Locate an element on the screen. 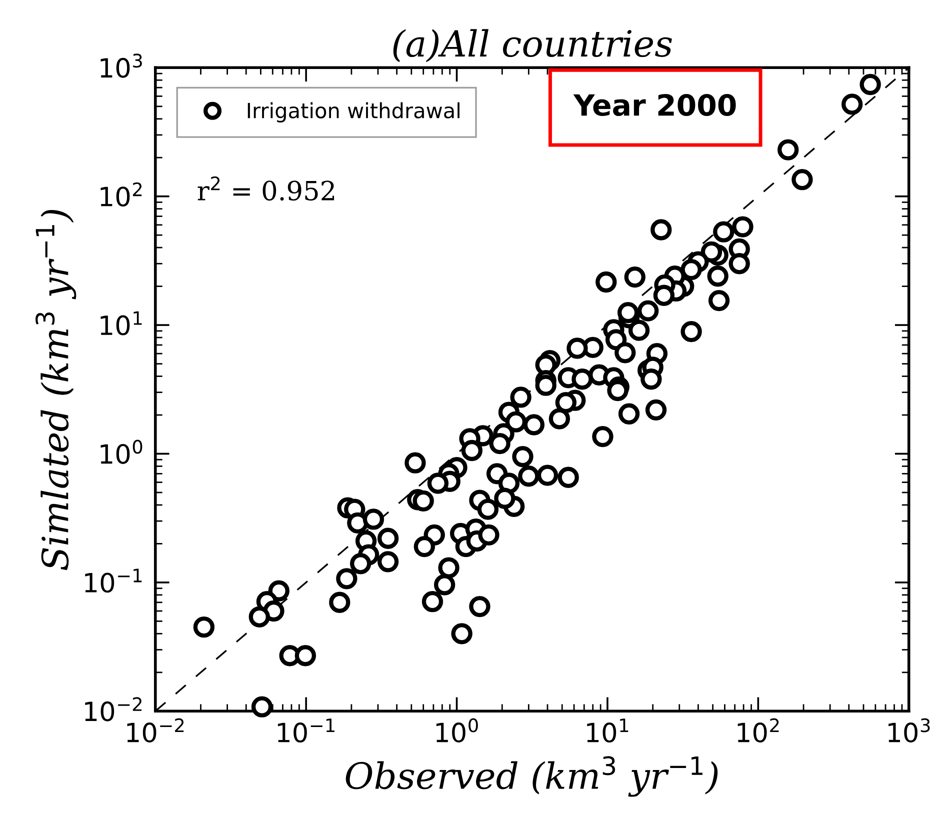 The width and height of the screenshot is (936, 825). x-tick-label: 10$^{−1}$ is located at coordinates (306, 730).